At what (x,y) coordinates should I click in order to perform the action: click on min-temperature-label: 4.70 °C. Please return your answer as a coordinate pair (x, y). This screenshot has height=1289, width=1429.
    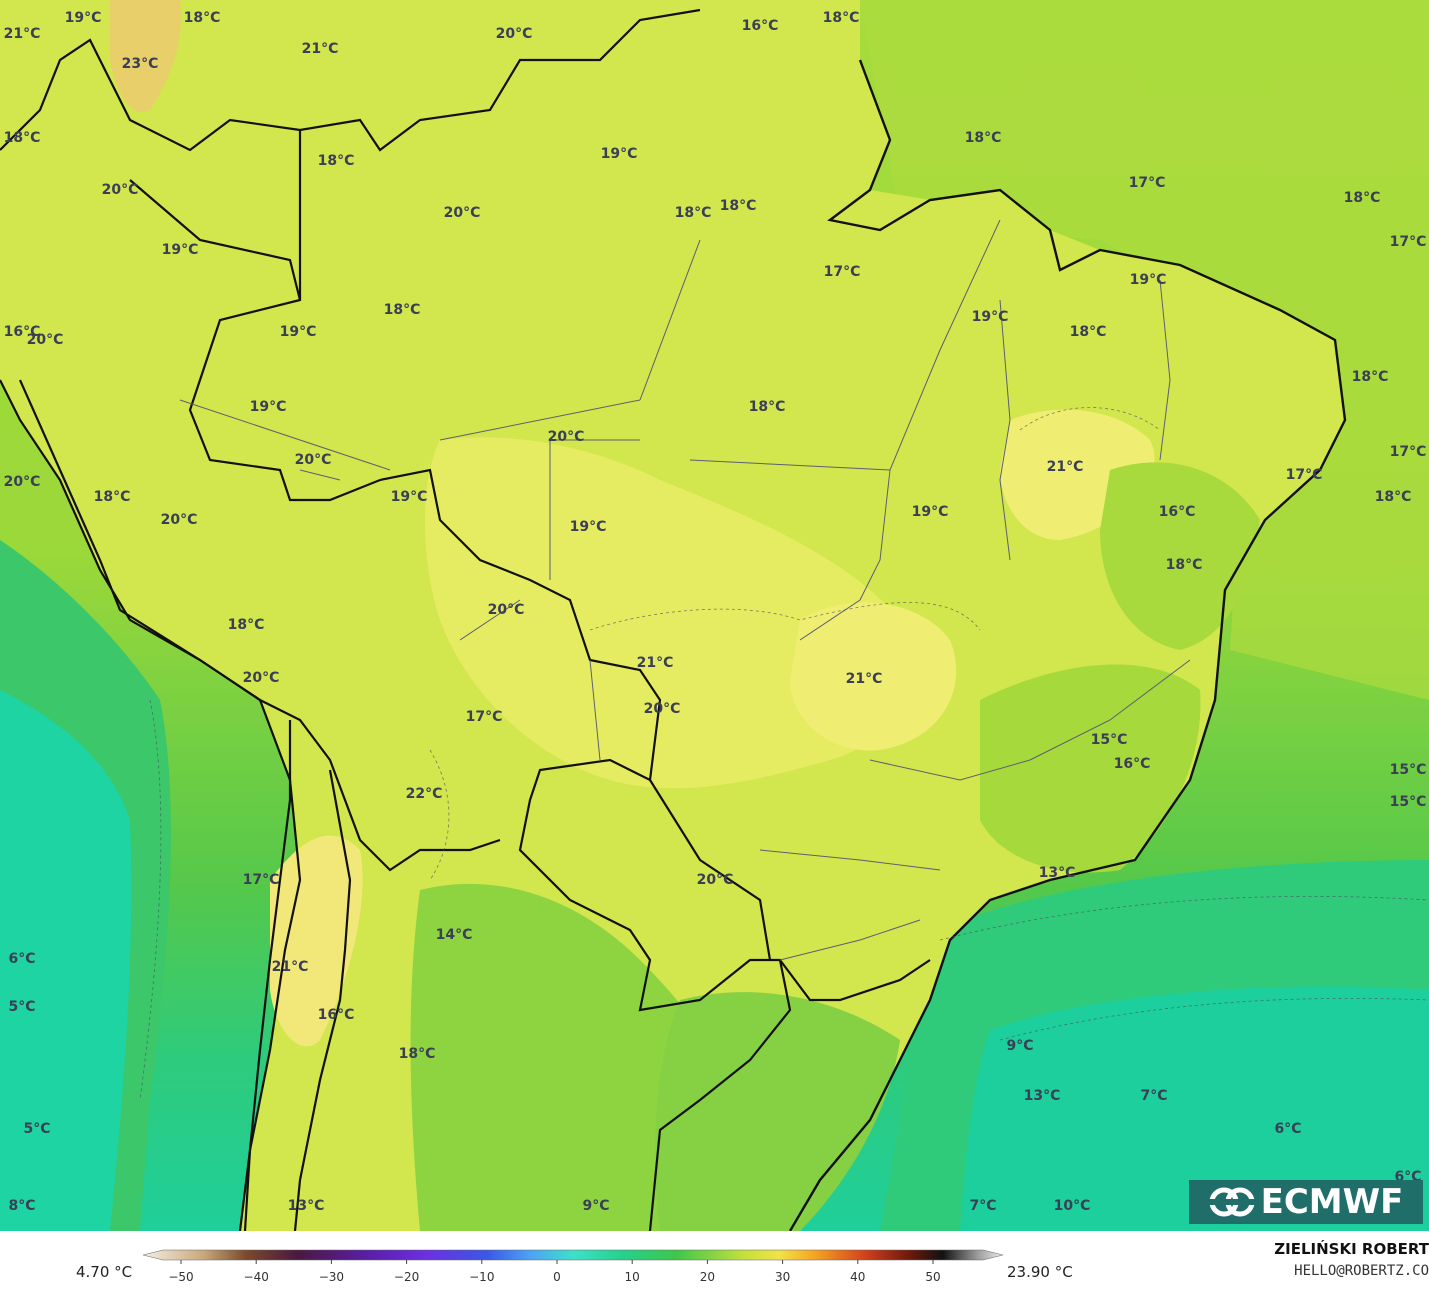
    Looking at the image, I should click on (104, 1272).